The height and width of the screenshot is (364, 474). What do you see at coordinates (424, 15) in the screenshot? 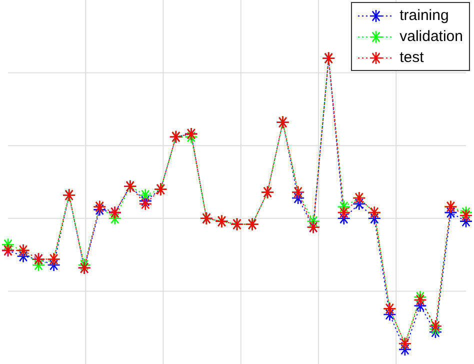
I see `legend-label: training` at bounding box center [424, 15].